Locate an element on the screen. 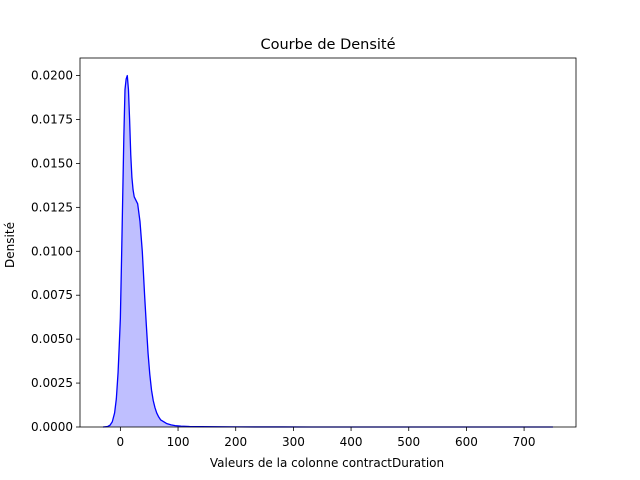 Image resolution: width=640 pixels, height=480 pixels. y-tick-label: 0.0150 is located at coordinates (52, 163).